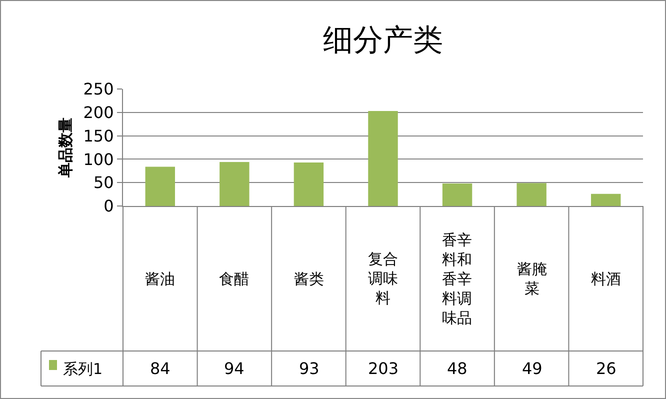 This screenshot has height=399, width=666. I want to click on y-tick-label: 100, so click(98, 159).